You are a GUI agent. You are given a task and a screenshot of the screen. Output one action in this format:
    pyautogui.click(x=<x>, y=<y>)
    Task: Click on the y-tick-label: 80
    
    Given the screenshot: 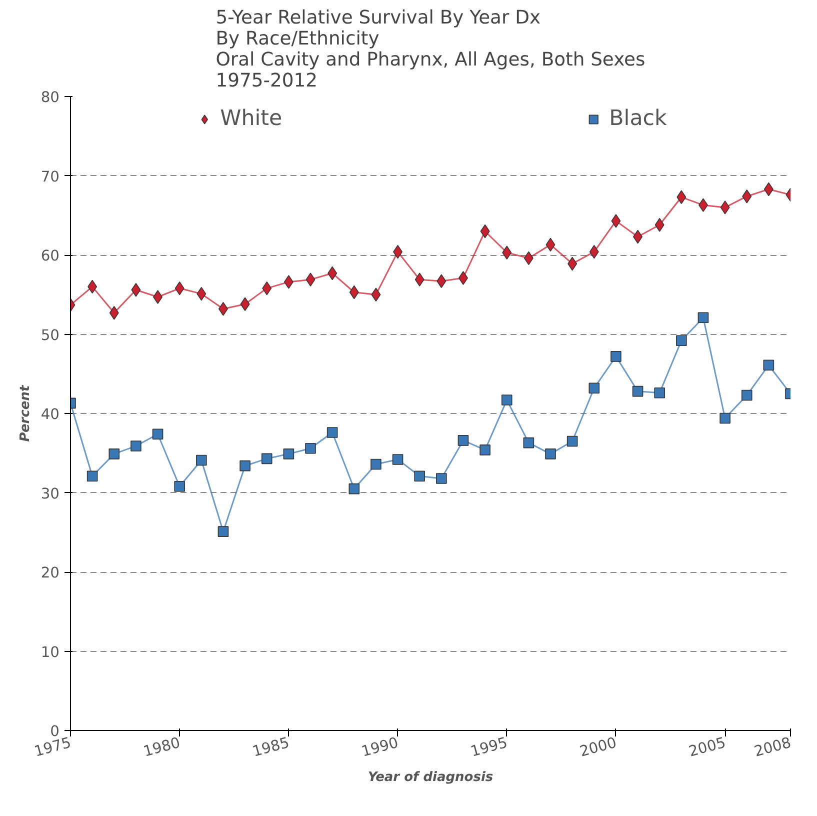 What is the action you would take?
    pyautogui.click(x=50, y=97)
    